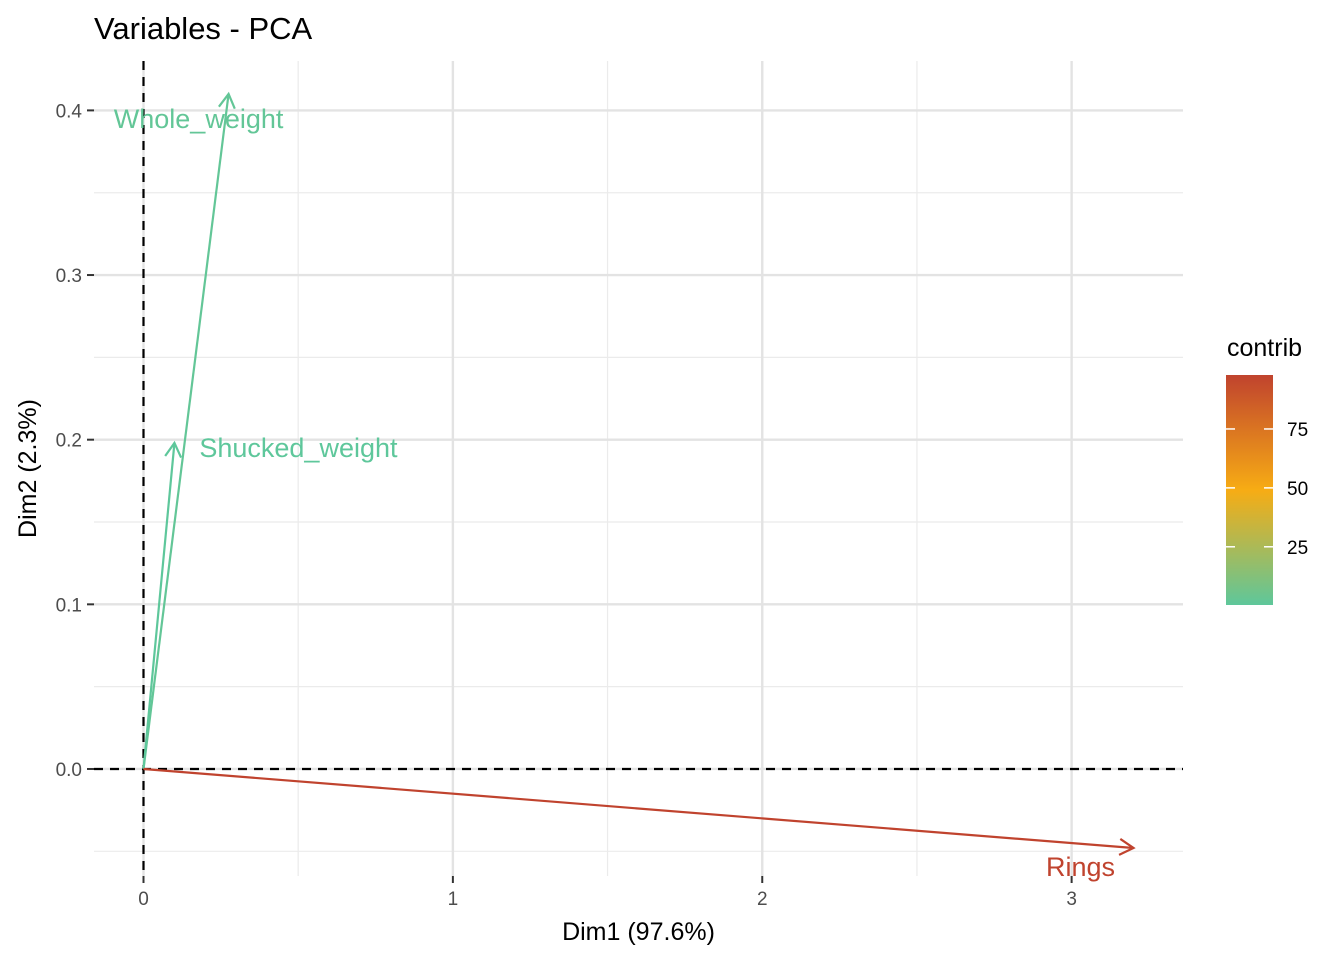  Describe the element at coordinates (1297, 489) in the screenshot. I see `legend-tick-label: 50` at that location.